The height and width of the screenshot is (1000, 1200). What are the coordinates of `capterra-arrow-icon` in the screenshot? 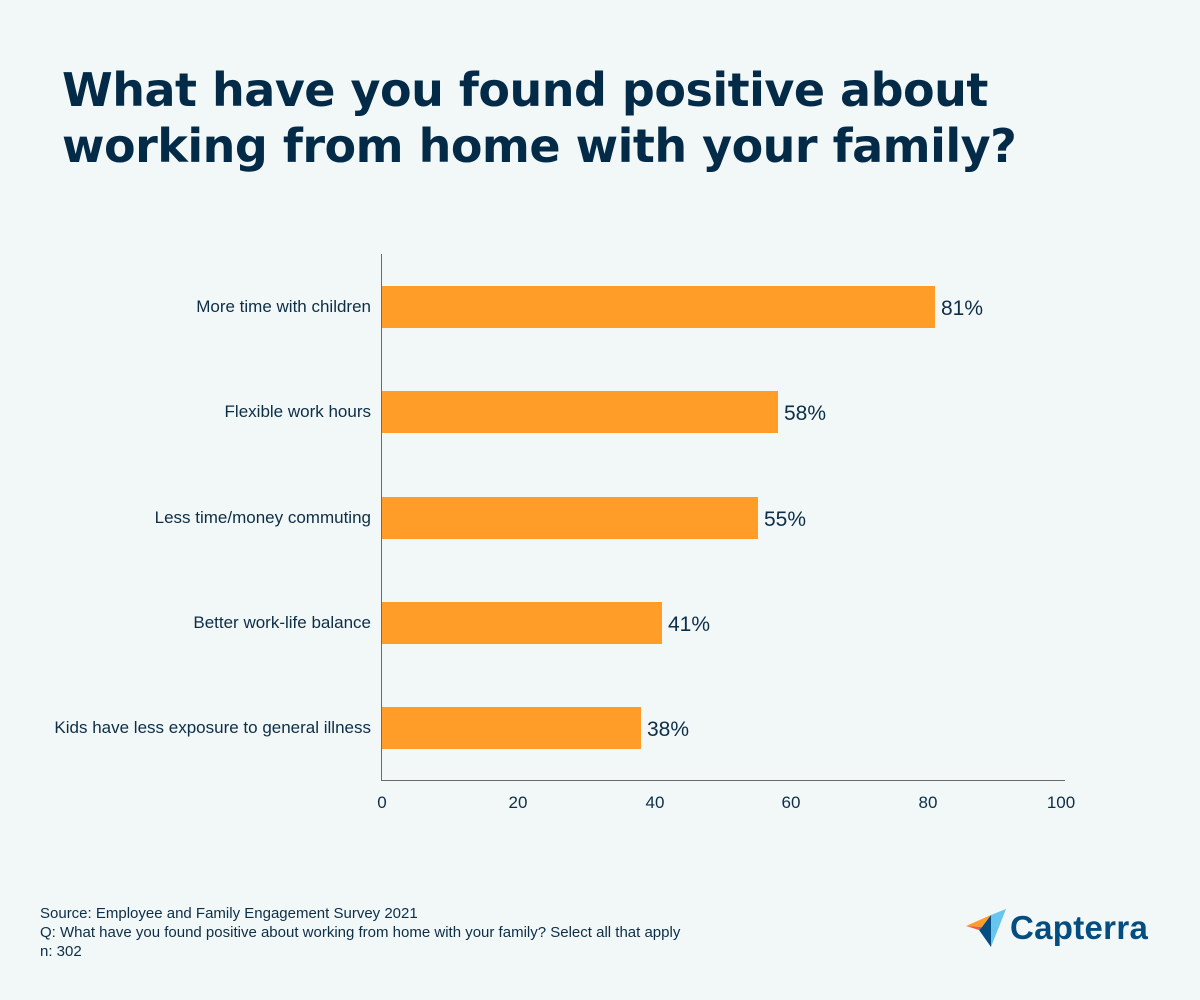 It's located at (986, 928).